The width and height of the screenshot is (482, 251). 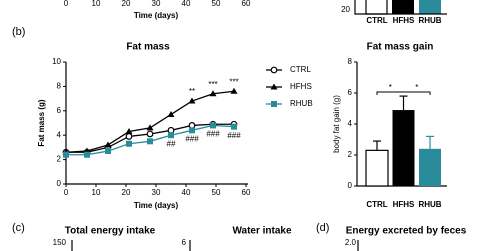 I want to click on axis, so click(x=400, y=7).